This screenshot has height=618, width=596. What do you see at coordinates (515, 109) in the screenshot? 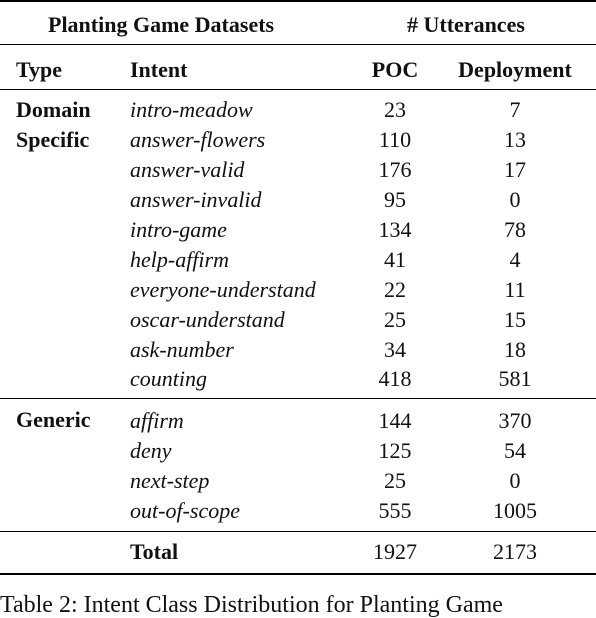
I see `row-deployment: 7` at bounding box center [515, 109].